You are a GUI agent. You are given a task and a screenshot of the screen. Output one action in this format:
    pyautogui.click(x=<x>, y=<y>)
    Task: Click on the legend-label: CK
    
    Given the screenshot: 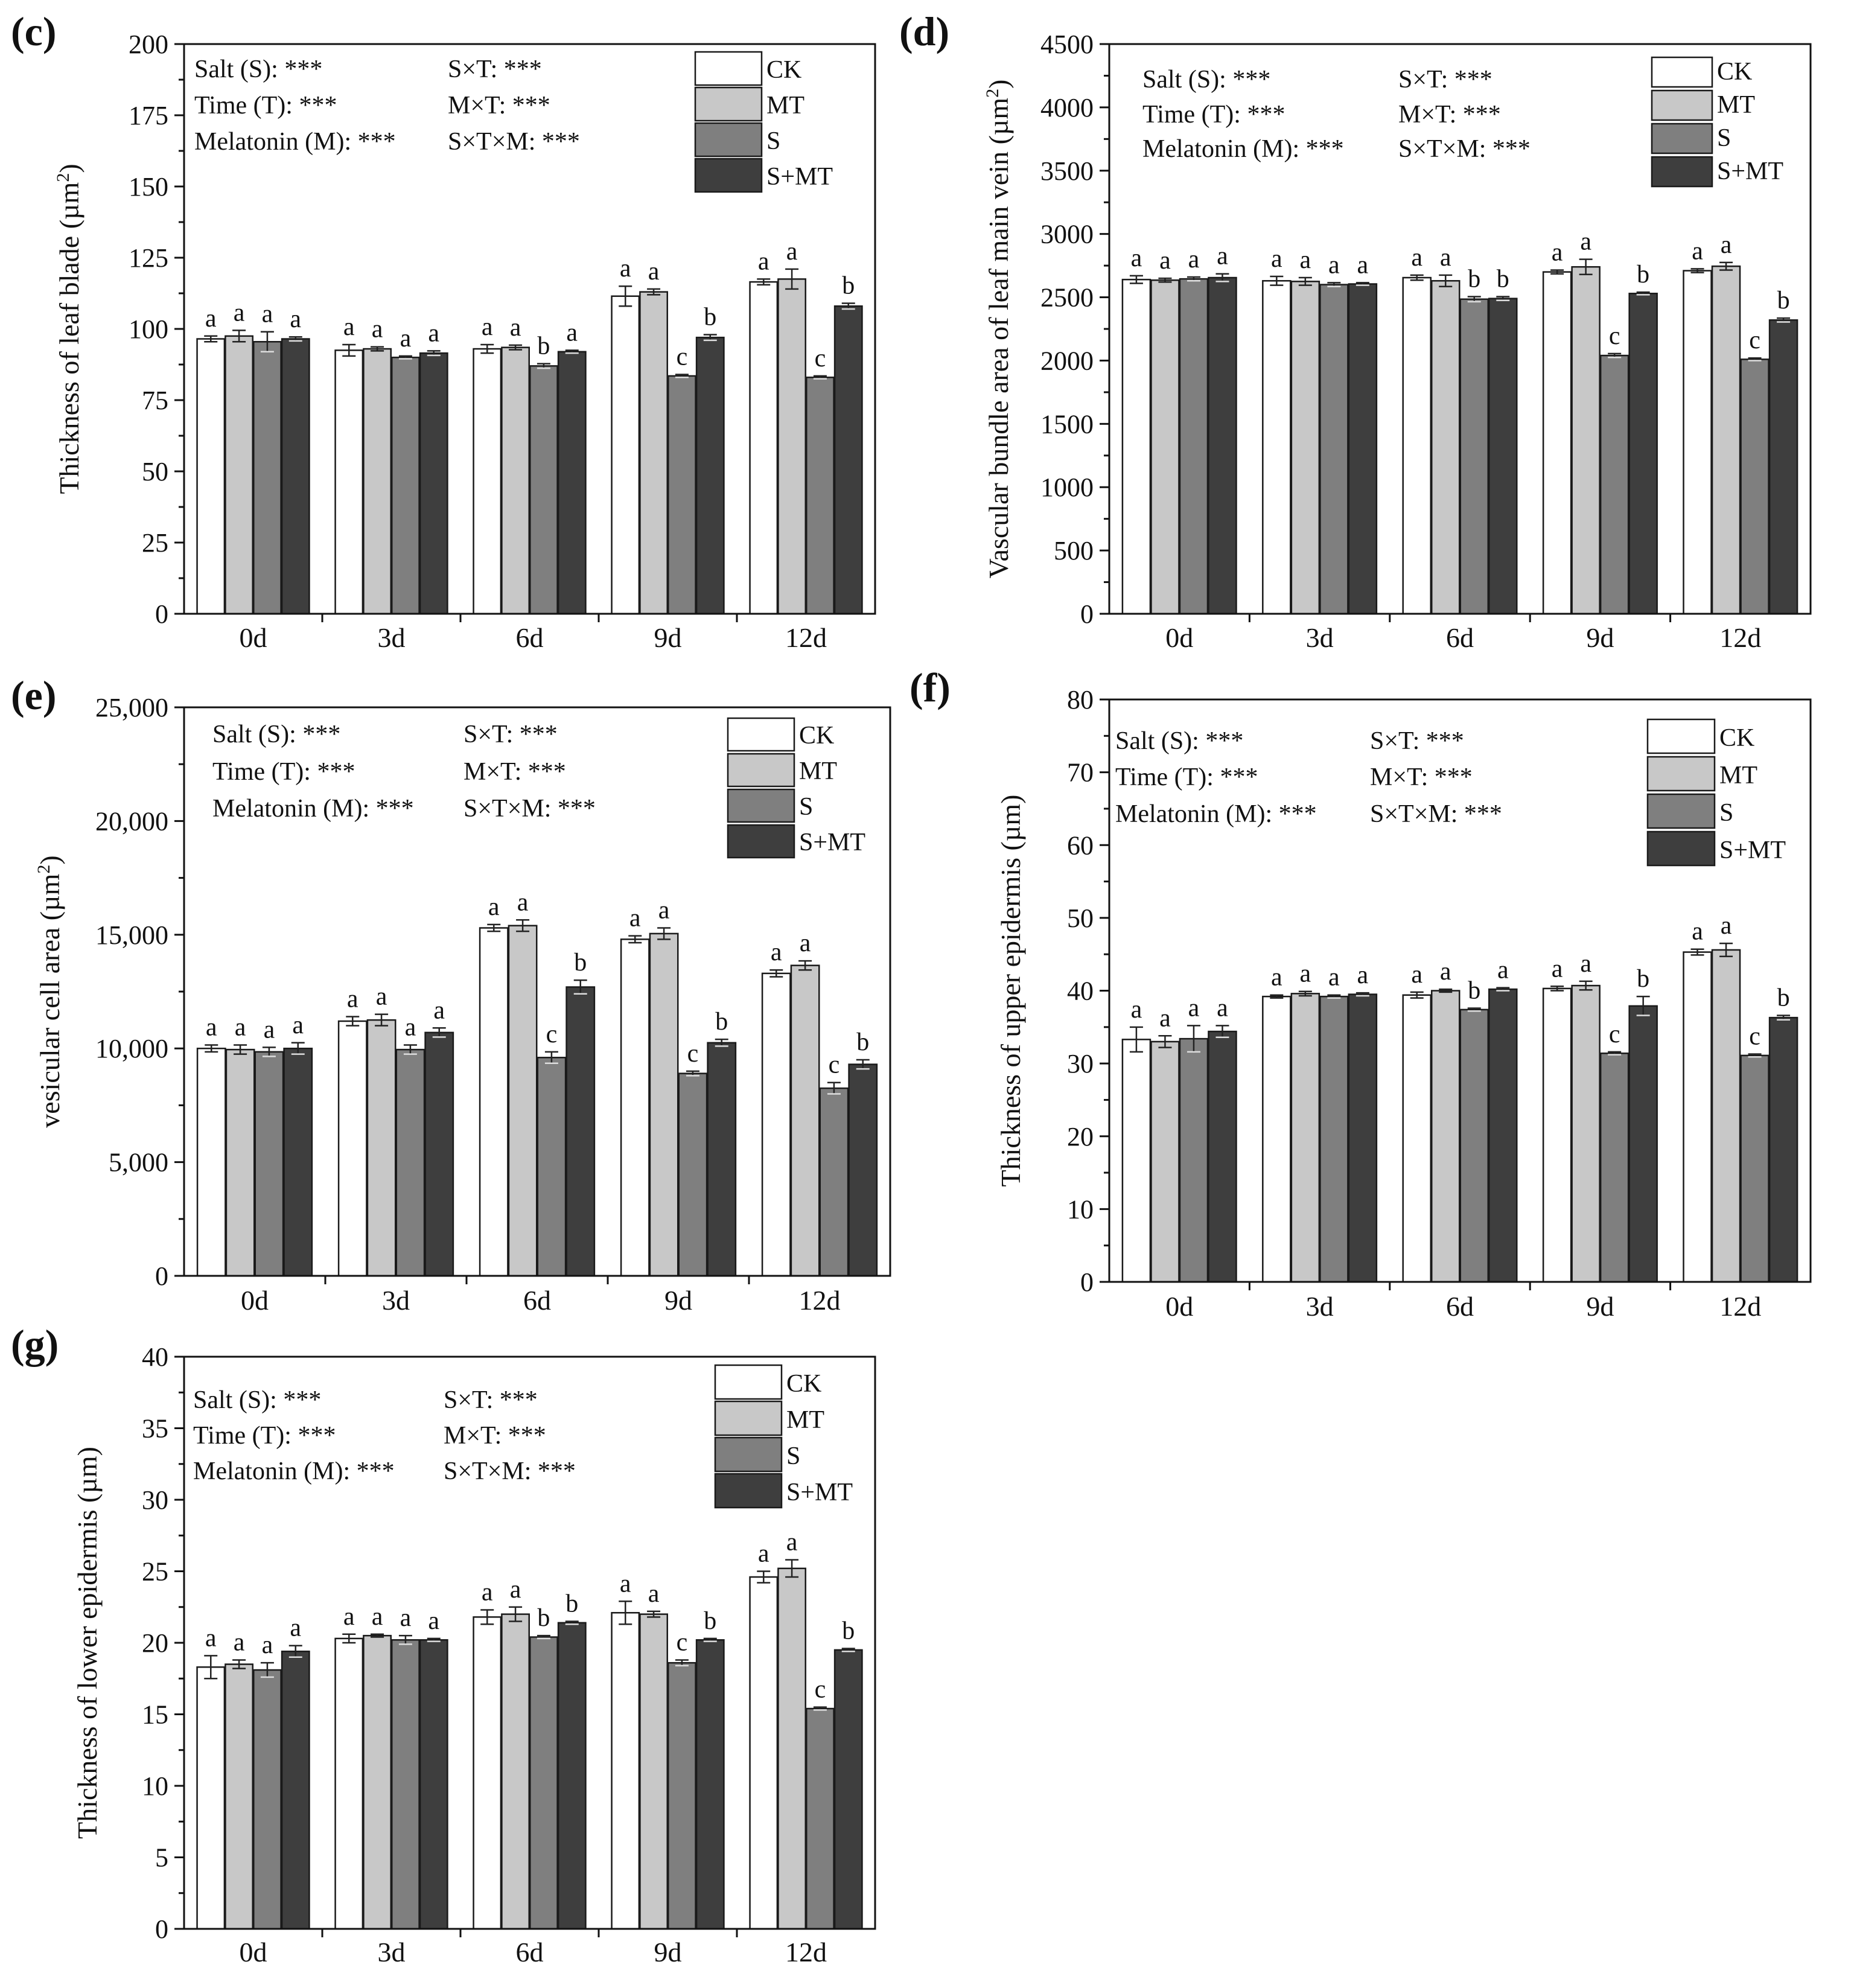 What is the action you would take?
    pyautogui.click(x=1737, y=738)
    